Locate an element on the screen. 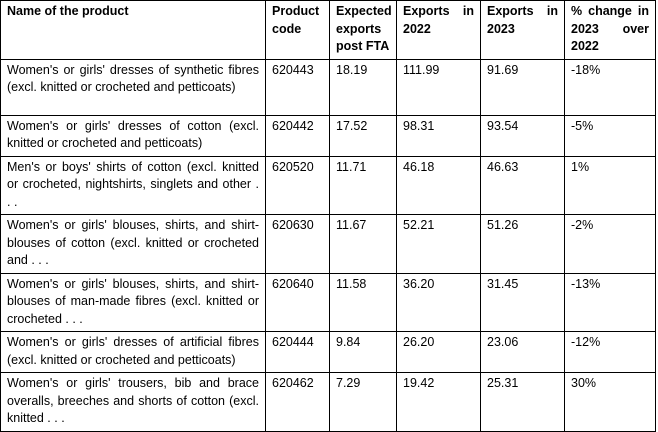 The width and height of the screenshot is (658, 432). percent-change-cell: -2% is located at coordinates (610, 244).